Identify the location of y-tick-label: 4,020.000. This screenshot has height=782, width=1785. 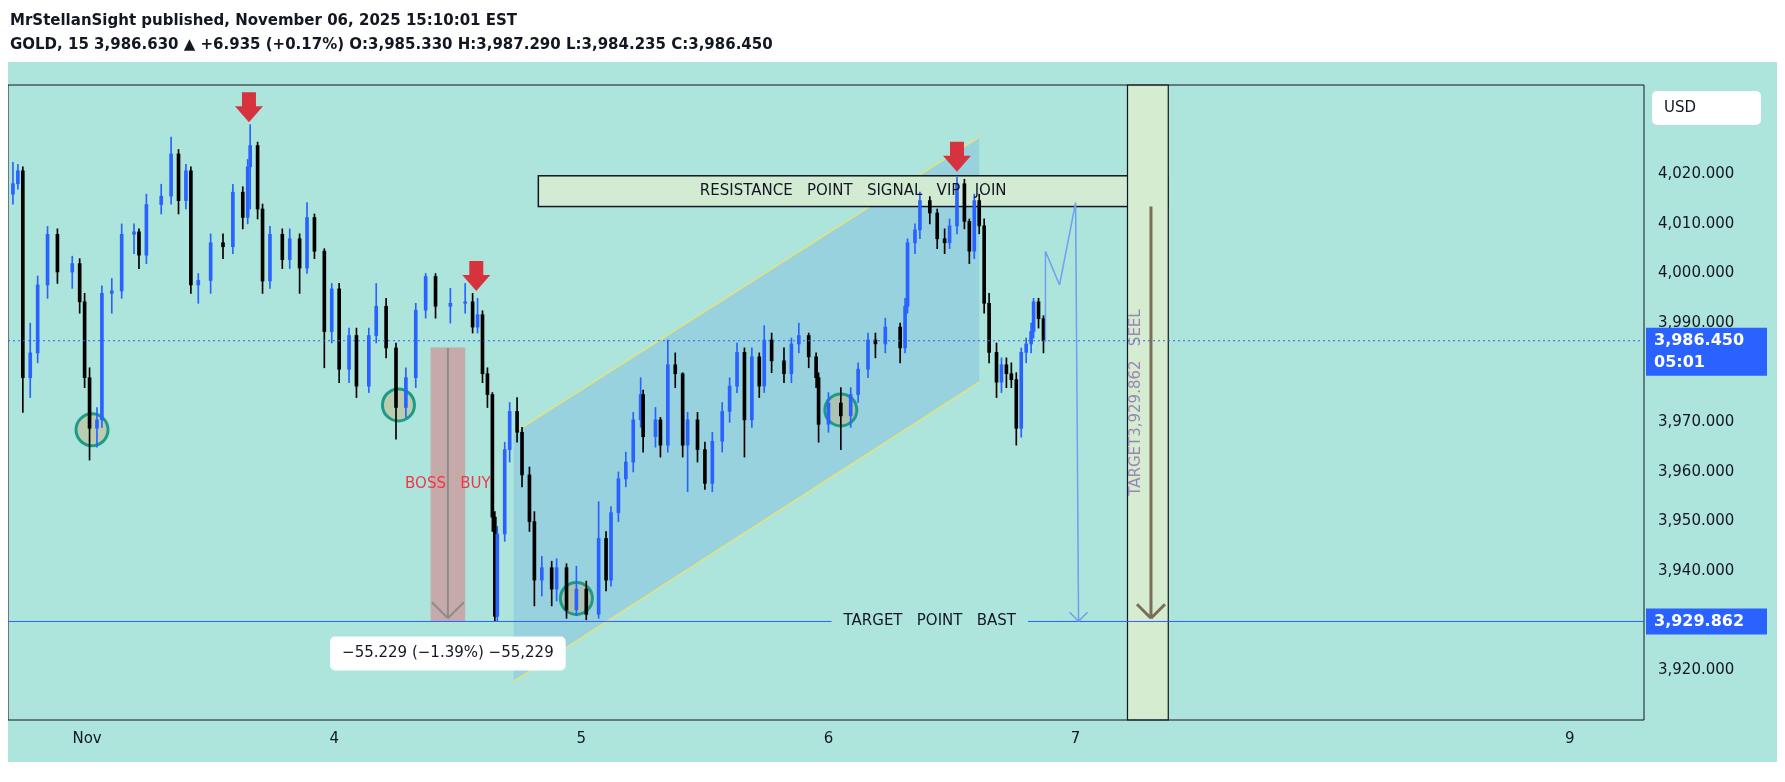
(1696, 173).